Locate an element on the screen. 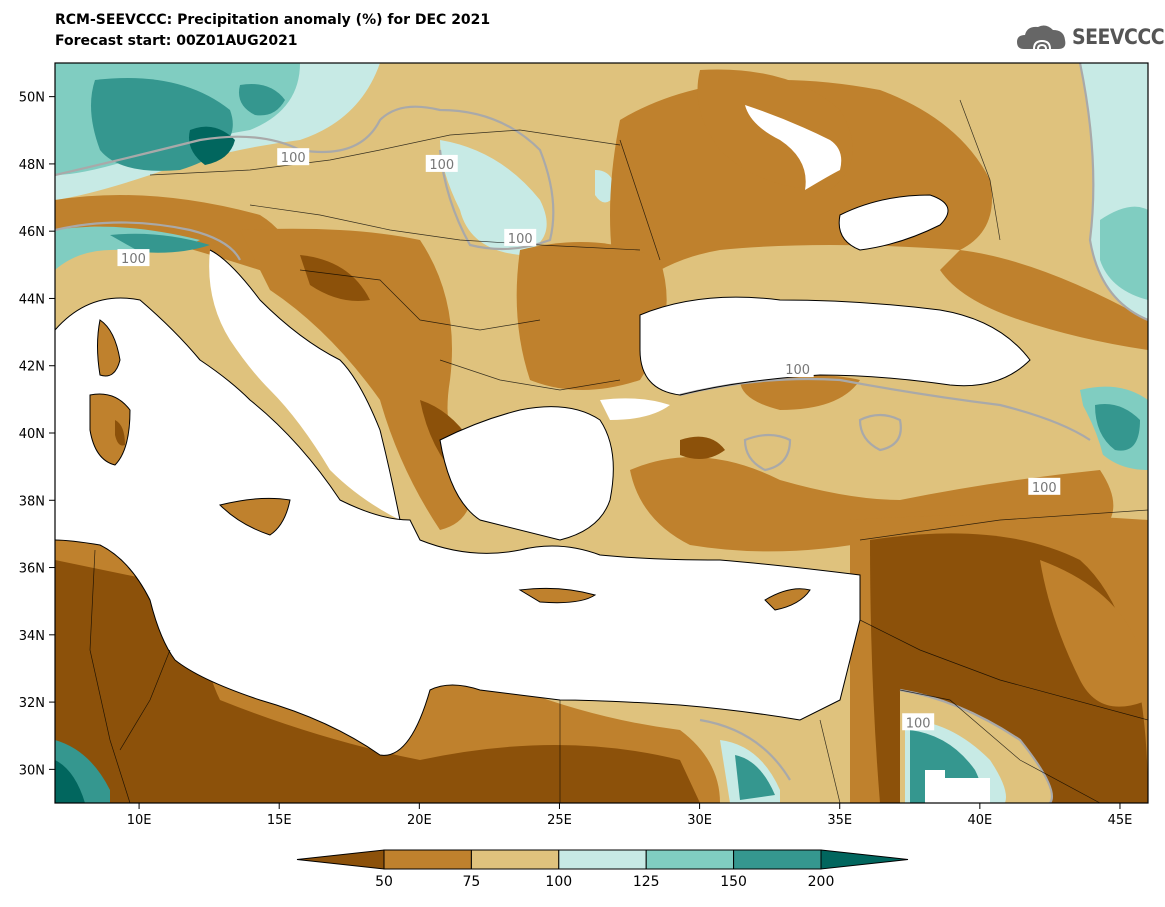 The width and height of the screenshot is (1165, 907). legend-swatch-below-min is located at coordinates (340, 859).